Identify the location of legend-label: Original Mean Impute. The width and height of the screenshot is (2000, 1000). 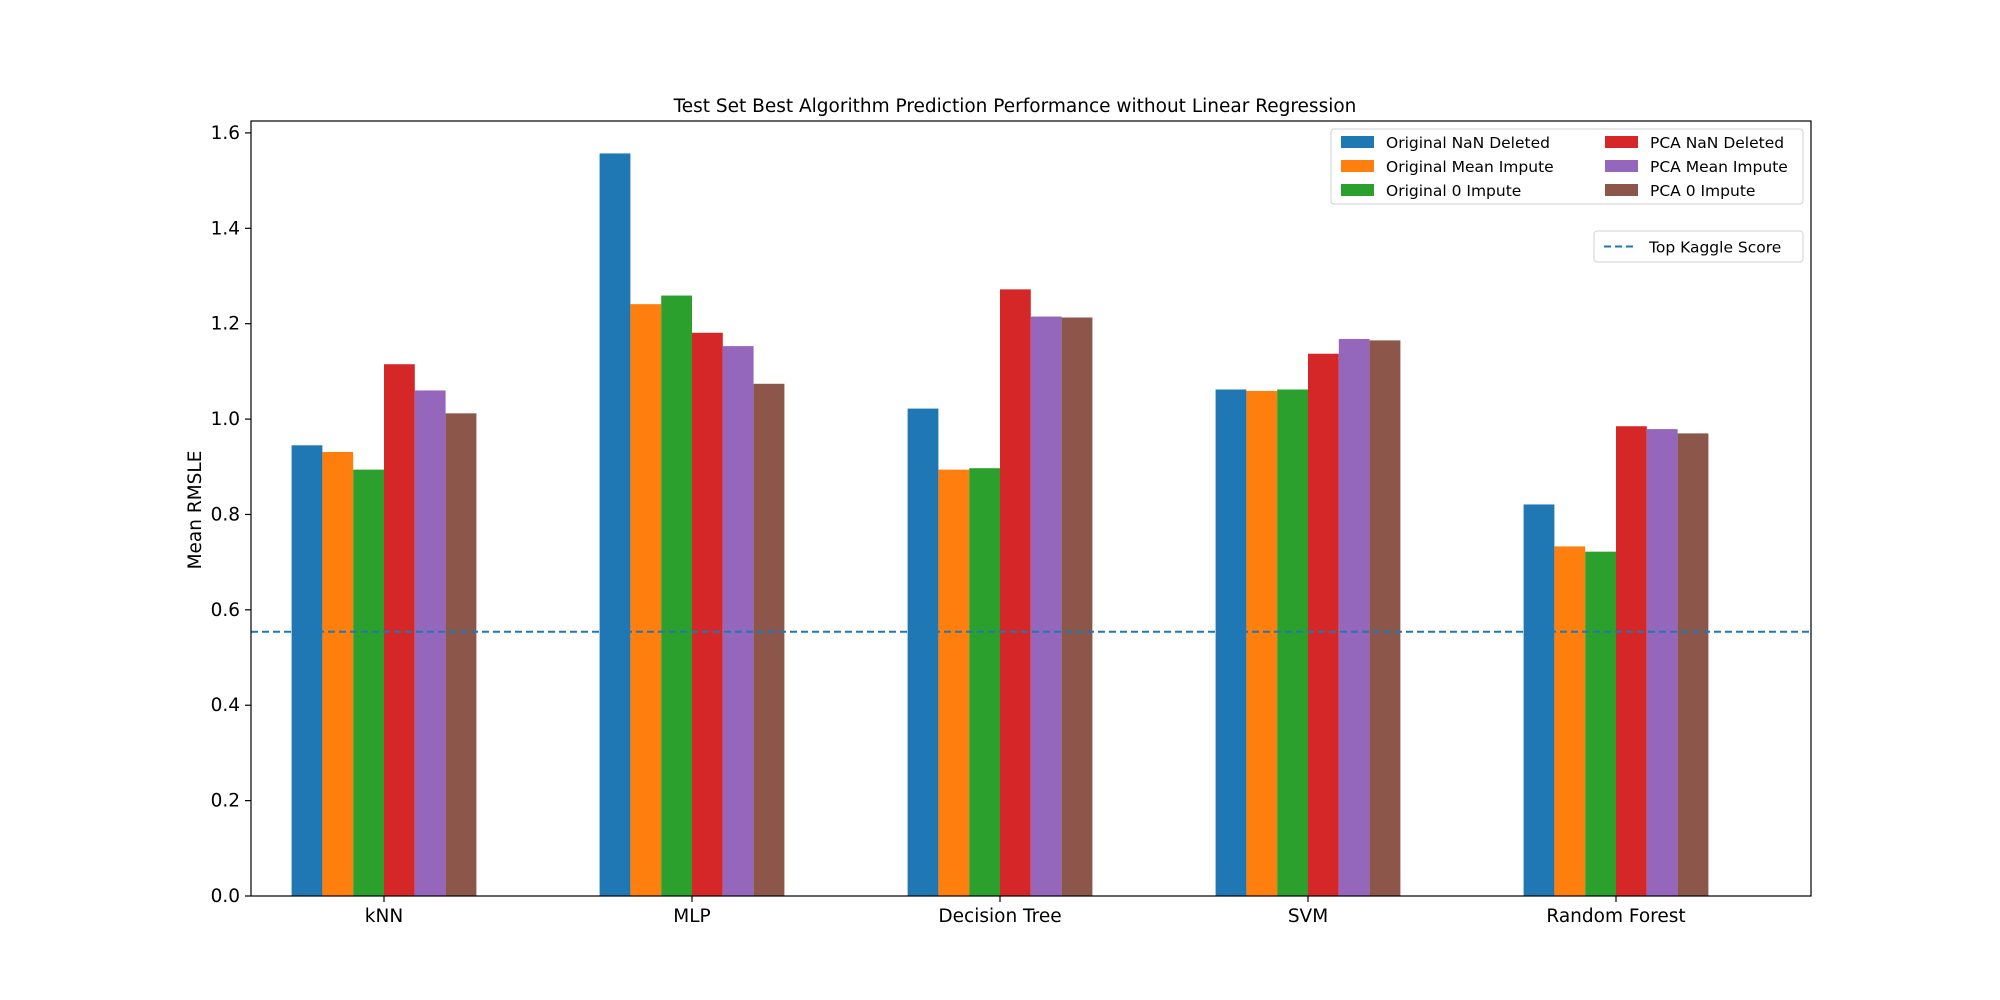
(1470, 167).